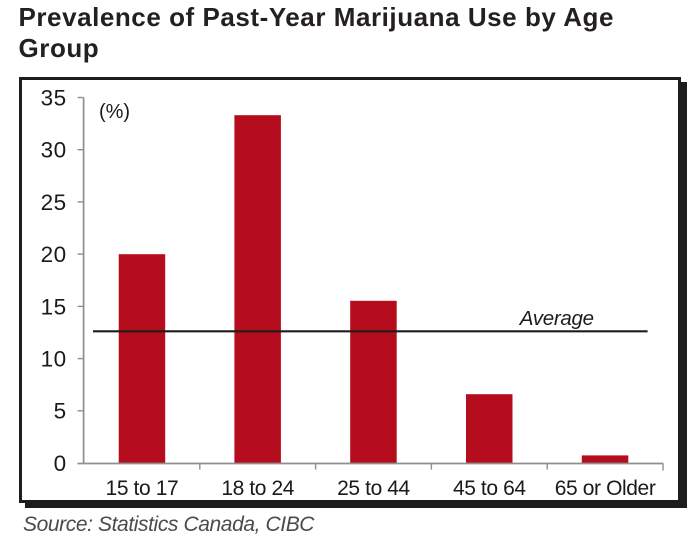 This screenshot has width=696, height=546. What do you see at coordinates (60, 463) in the screenshot?
I see `svg-text: 0` at bounding box center [60, 463].